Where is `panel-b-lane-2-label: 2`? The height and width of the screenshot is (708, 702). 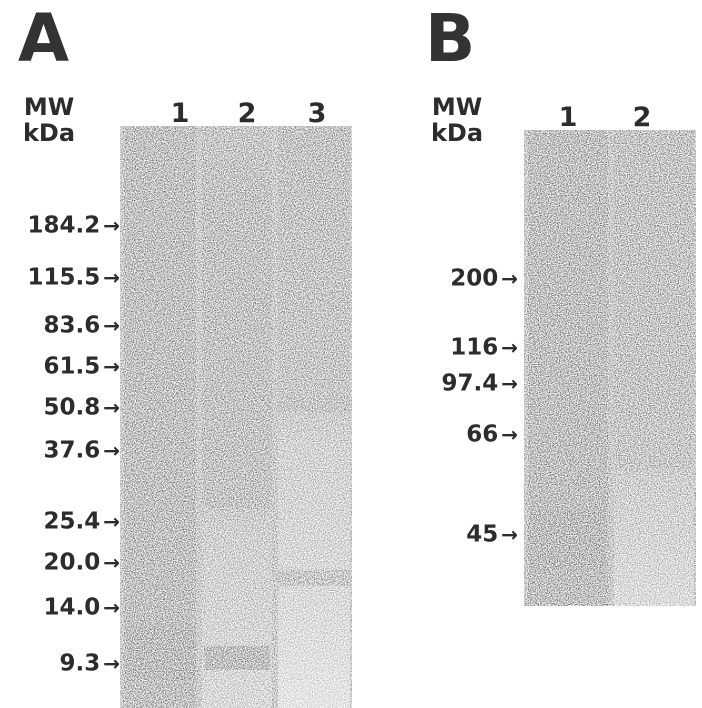 panel-b-lane-2-label: 2 is located at coordinates (642, 117).